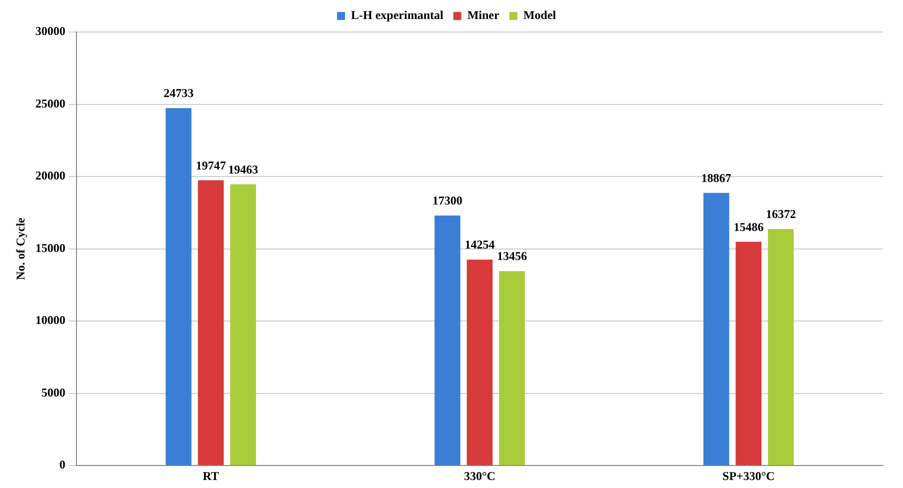 Image resolution: width=903 pixels, height=488 pixels. Describe the element at coordinates (397, 15) in the screenshot. I see `legend-label: L-H experimantal` at that location.